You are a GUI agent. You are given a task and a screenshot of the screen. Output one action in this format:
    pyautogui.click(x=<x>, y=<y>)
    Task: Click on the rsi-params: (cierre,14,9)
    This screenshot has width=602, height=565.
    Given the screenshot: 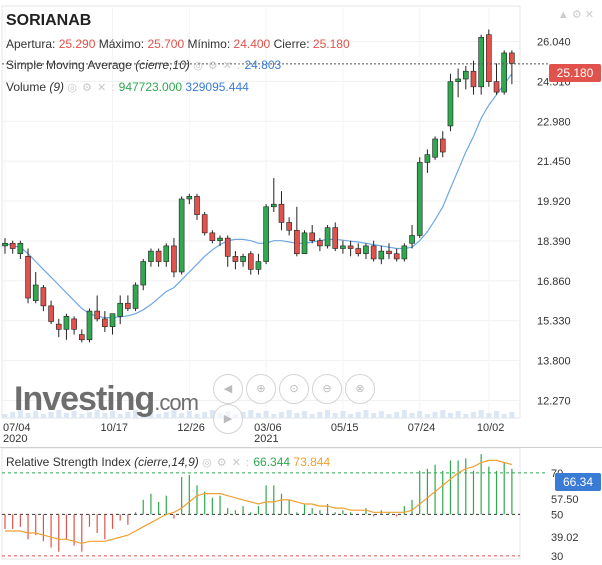 What is the action you would take?
    pyautogui.click(x=166, y=462)
    